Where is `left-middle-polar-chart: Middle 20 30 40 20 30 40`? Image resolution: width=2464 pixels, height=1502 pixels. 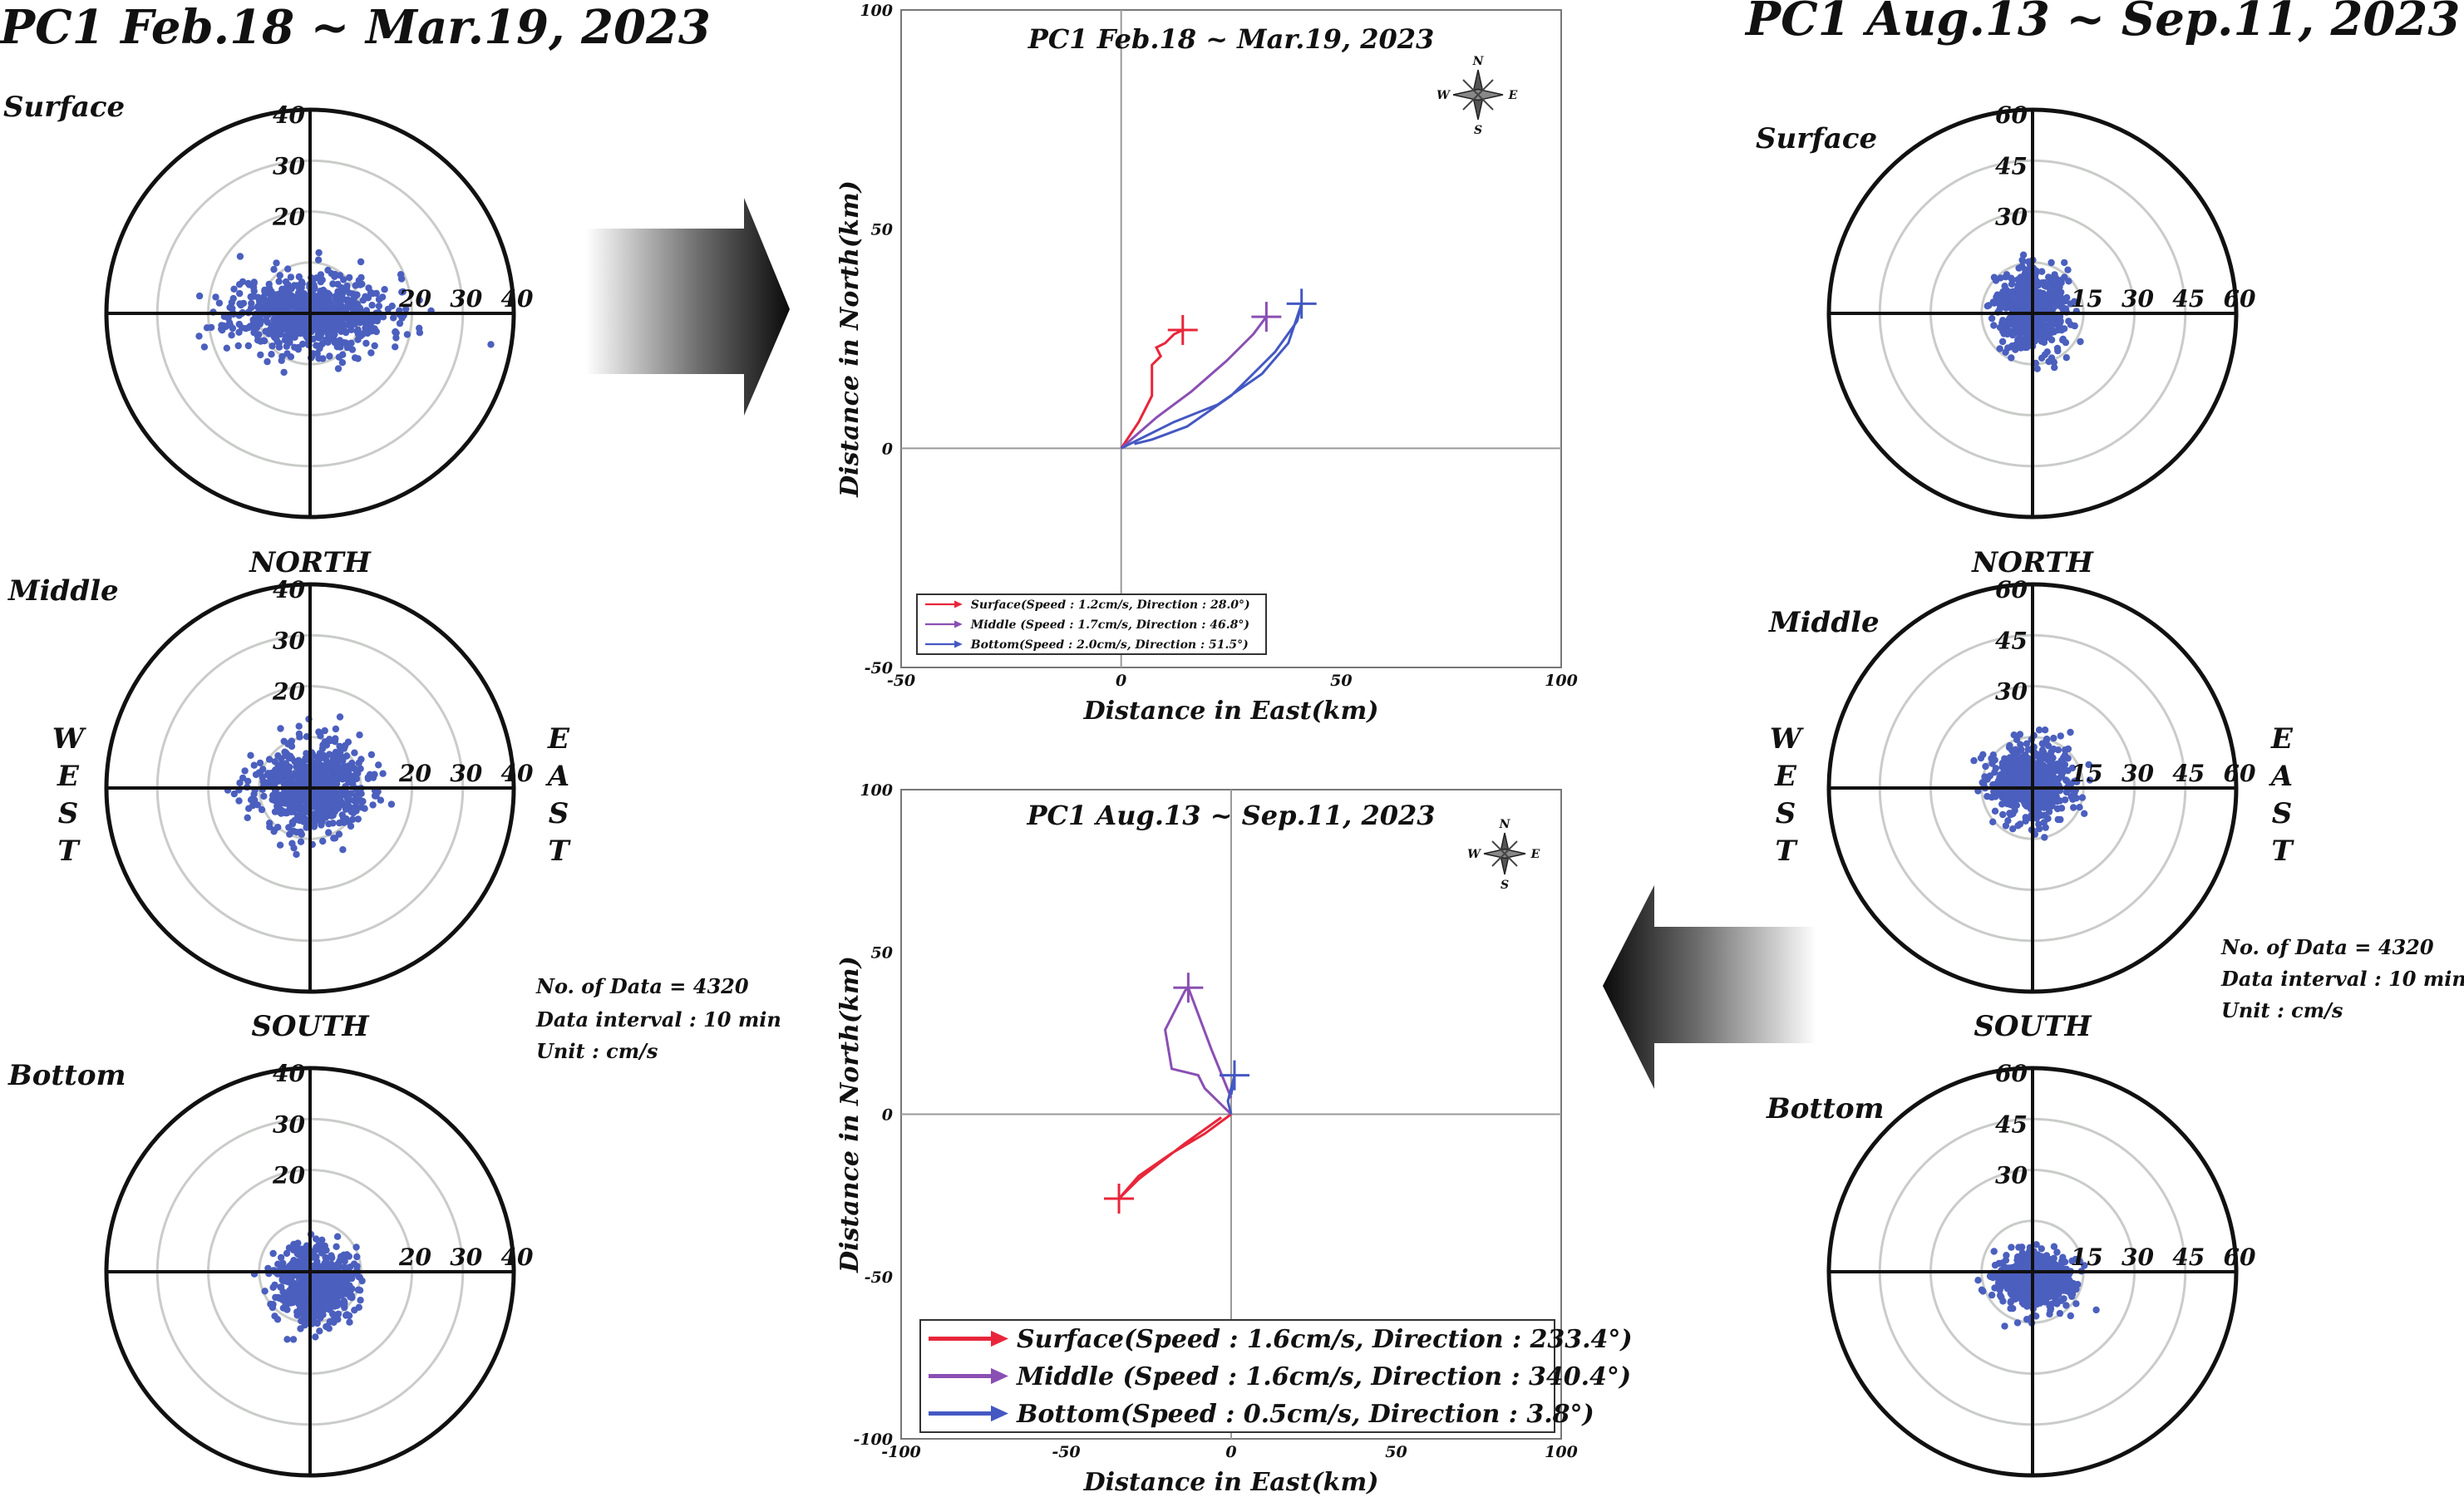
left-middle-polar-chart: Middle 20 30 40 20 30 40 is located at coordinates (270, 784).